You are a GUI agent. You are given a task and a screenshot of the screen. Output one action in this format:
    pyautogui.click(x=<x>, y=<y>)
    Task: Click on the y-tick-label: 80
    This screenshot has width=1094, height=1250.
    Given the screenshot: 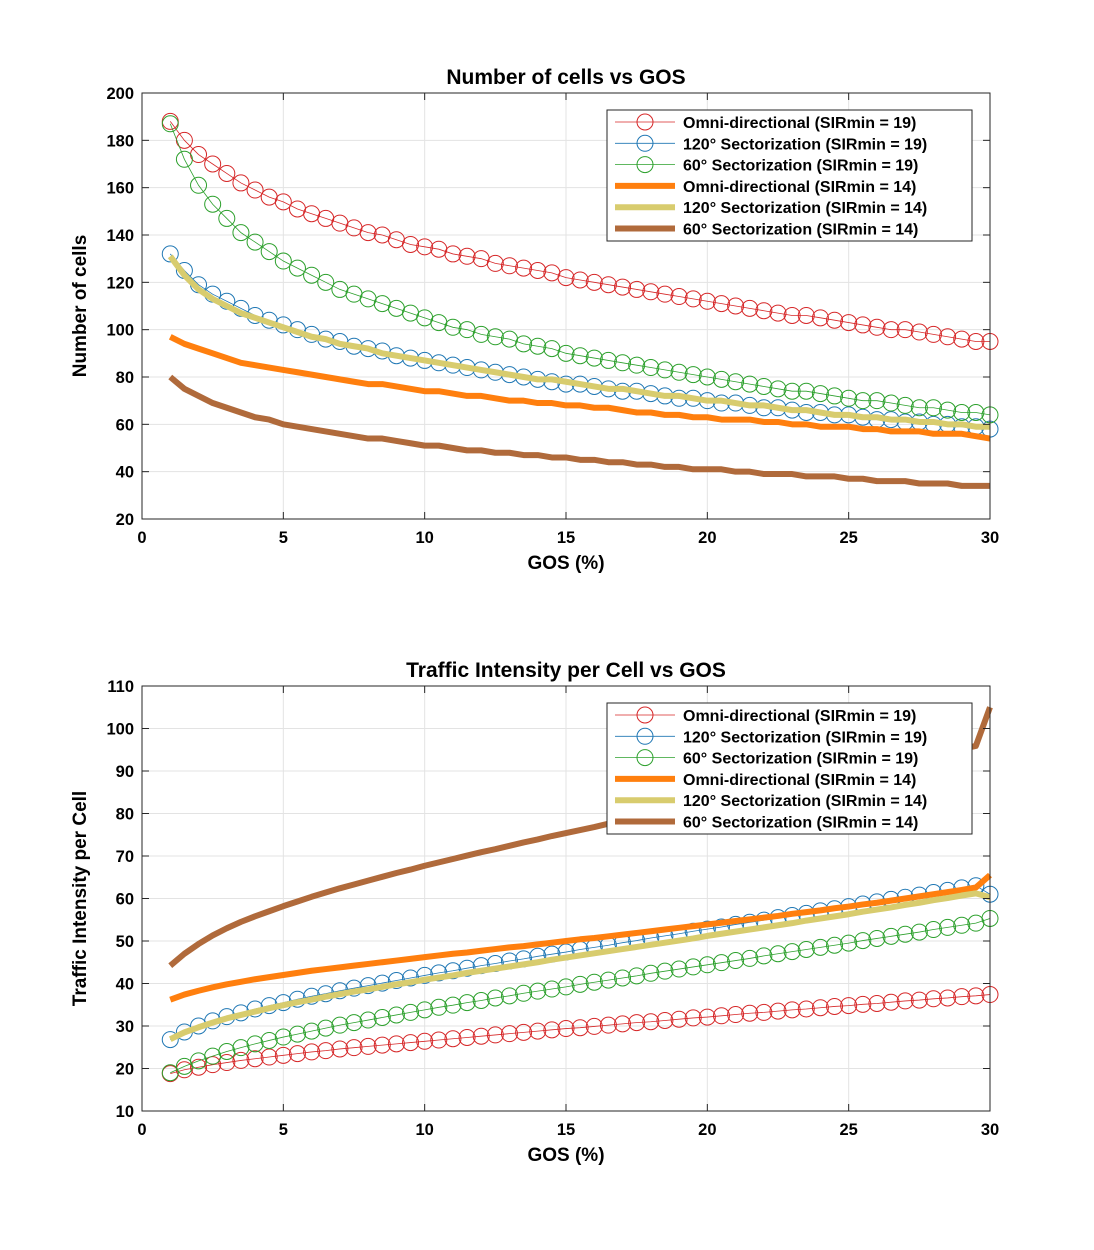 What is the action you would take?
    pyautogui.click(x=125, y=815)
    